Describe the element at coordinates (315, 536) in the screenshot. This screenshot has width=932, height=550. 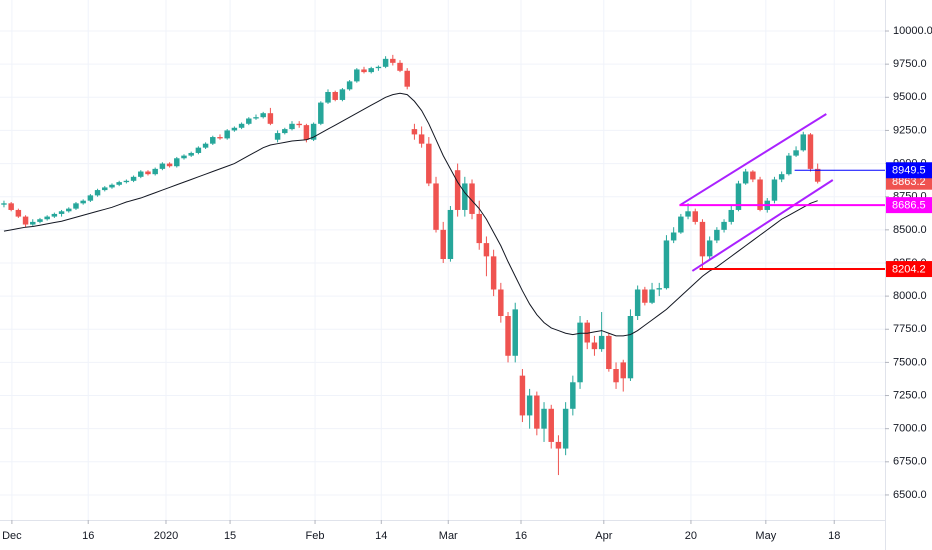
I see `x-tick-label: Feb` at that location.